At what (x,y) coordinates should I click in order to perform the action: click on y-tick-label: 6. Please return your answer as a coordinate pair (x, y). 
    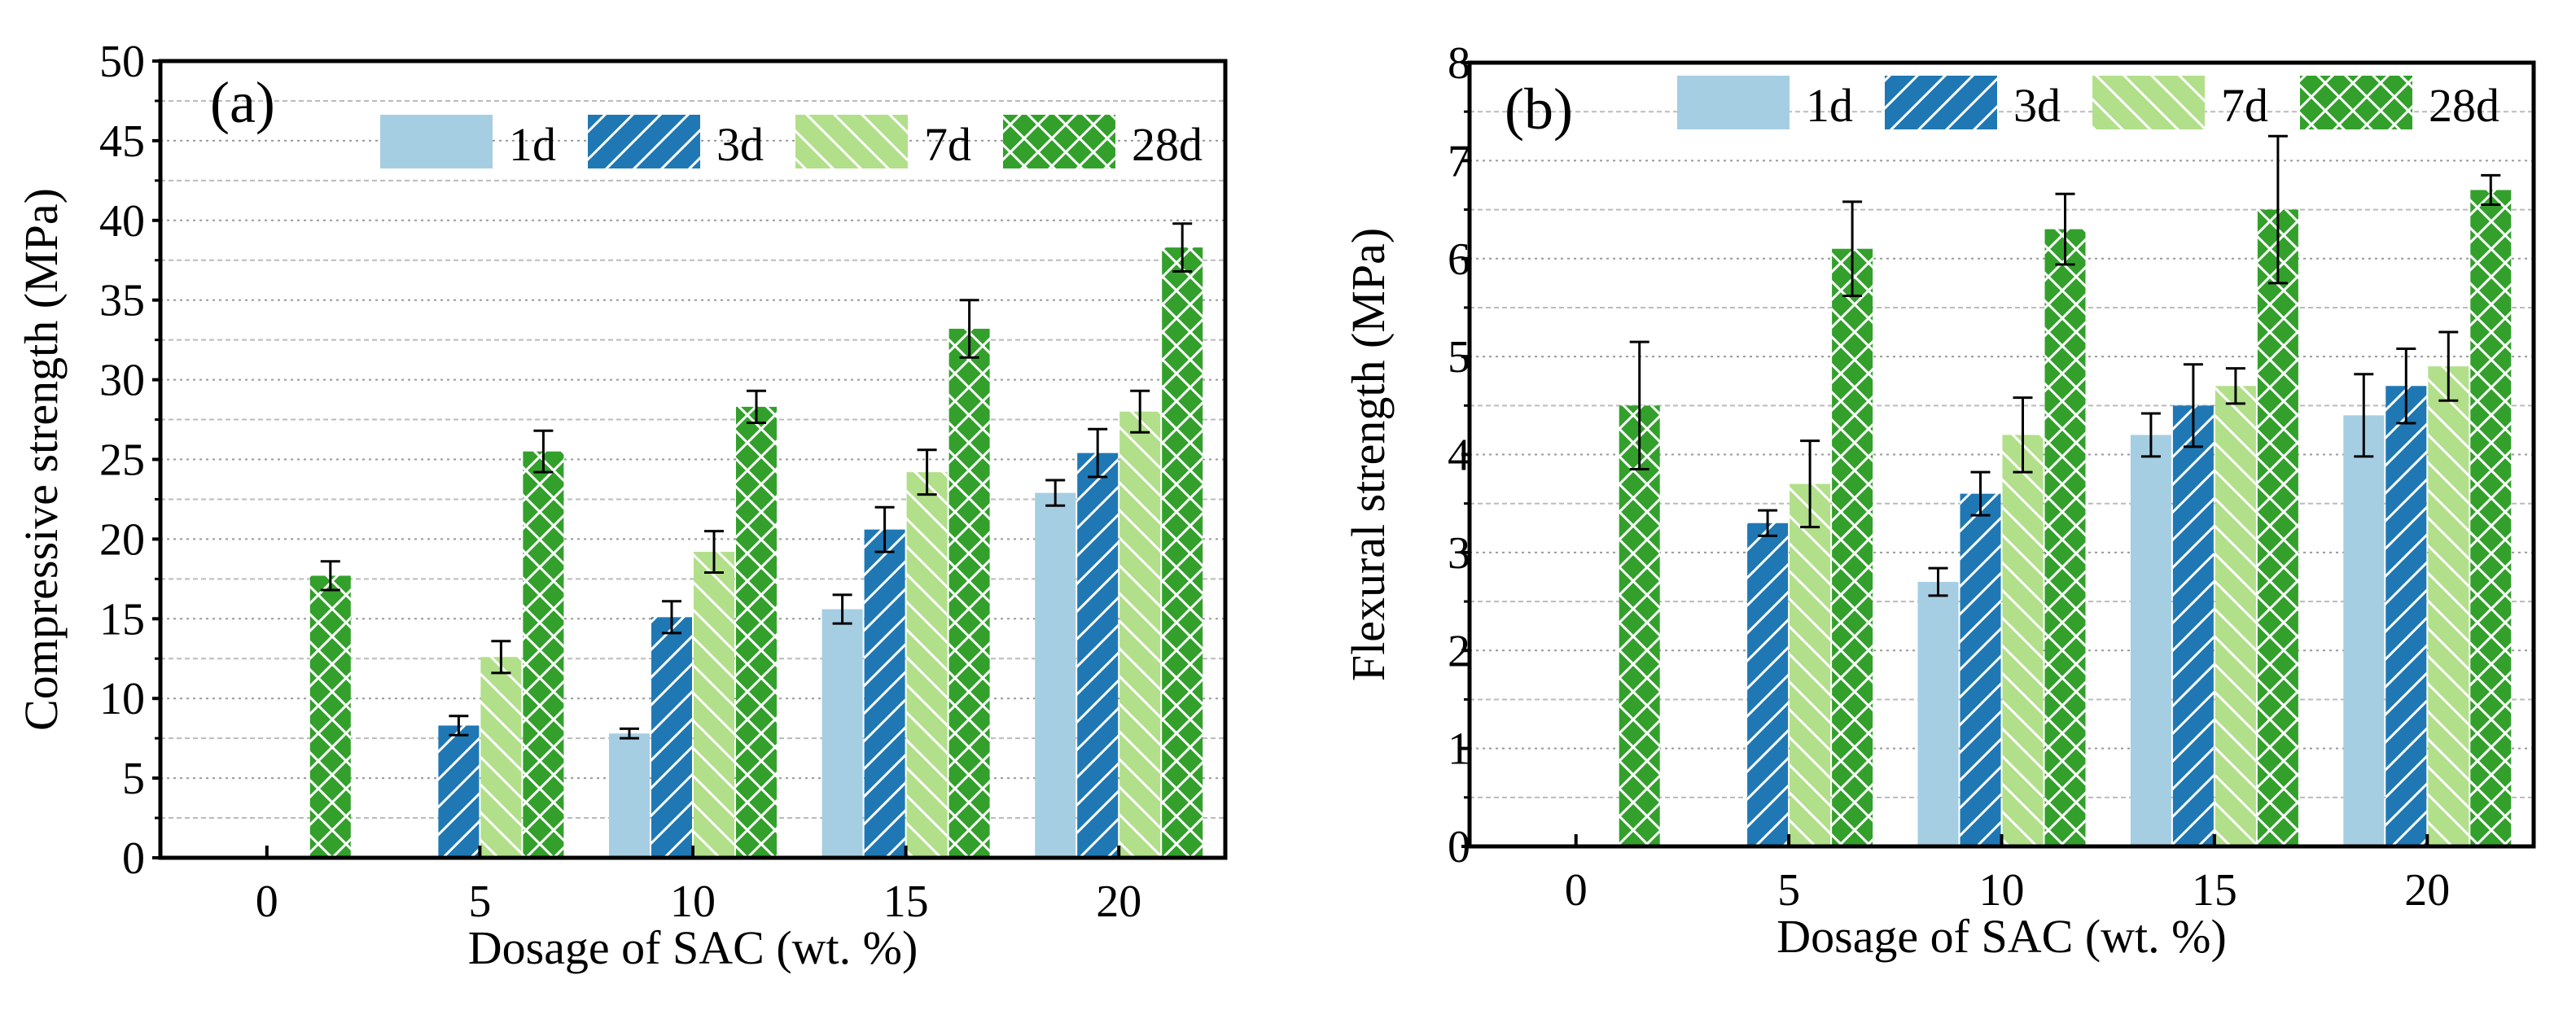
    Looking at the image, I should click on (1459, 259).